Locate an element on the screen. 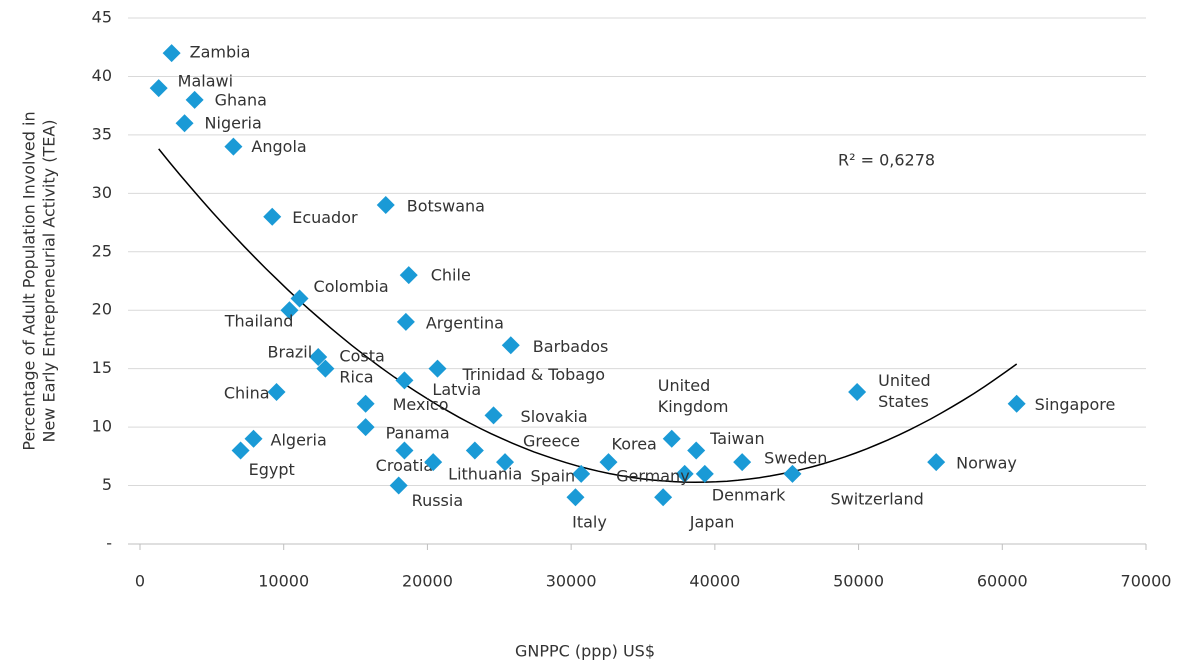 Image resolution: width=1180 pixels, height=664 pixels. x-tick-label: 20000 is located at coordinates (427, 581).